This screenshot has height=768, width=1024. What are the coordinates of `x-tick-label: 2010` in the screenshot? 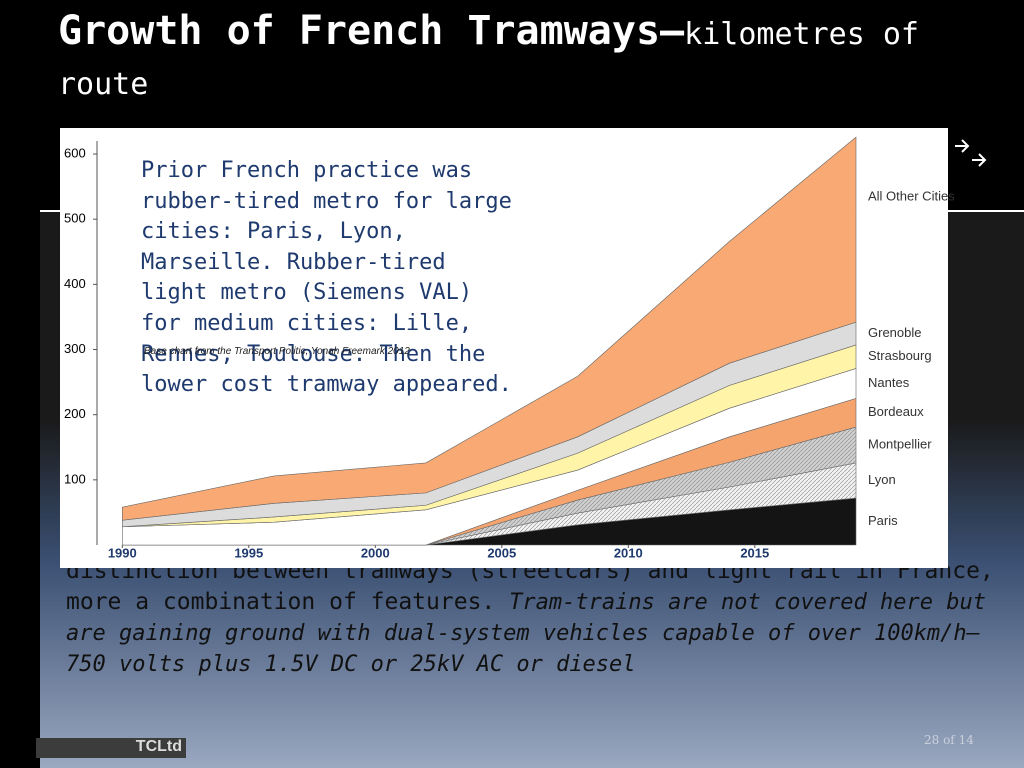 It's located at (628, 552).